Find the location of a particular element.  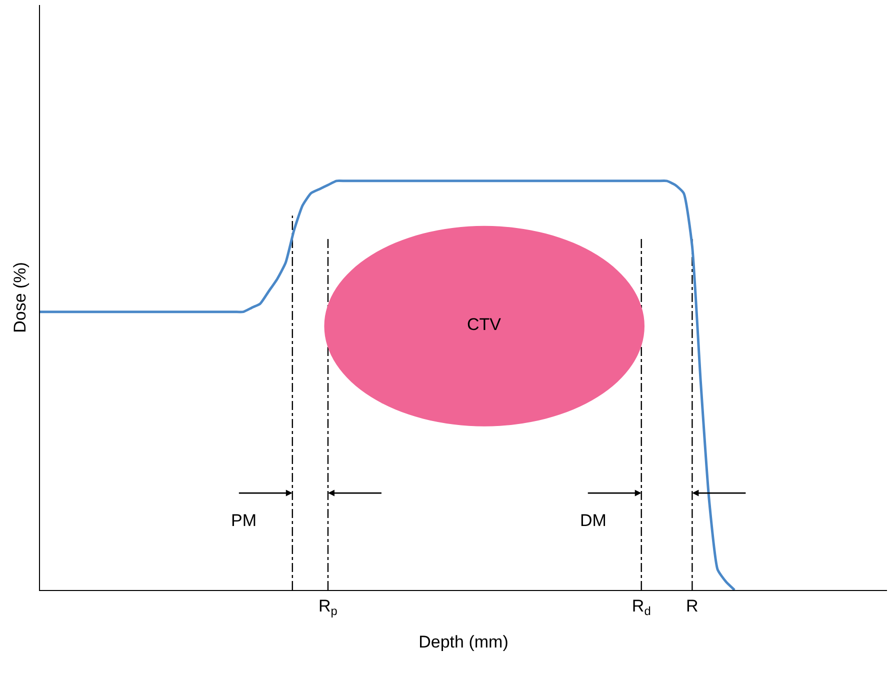

x-tick-label: R$_{p}$ is located at coordinates (328, 607).